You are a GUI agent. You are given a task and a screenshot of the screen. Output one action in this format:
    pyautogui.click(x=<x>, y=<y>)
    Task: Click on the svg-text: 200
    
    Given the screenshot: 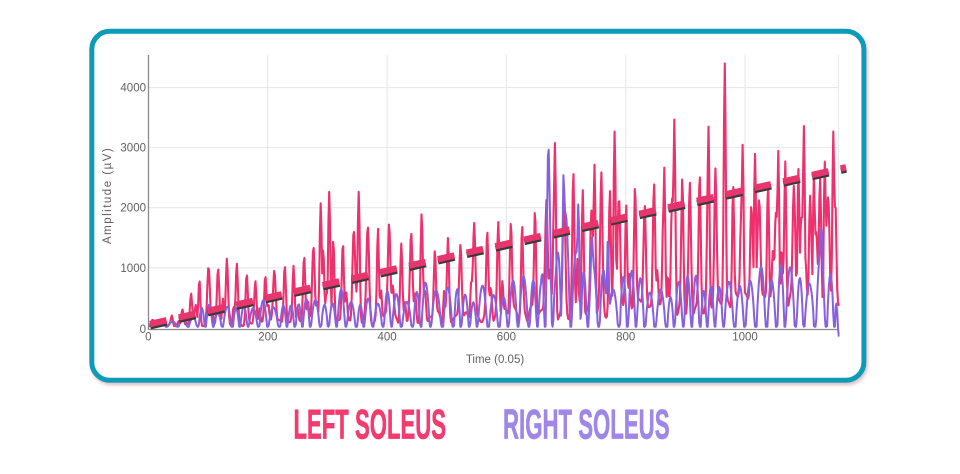 What is the action you would take?
    pyautogui.click(x=267, y=338)
    